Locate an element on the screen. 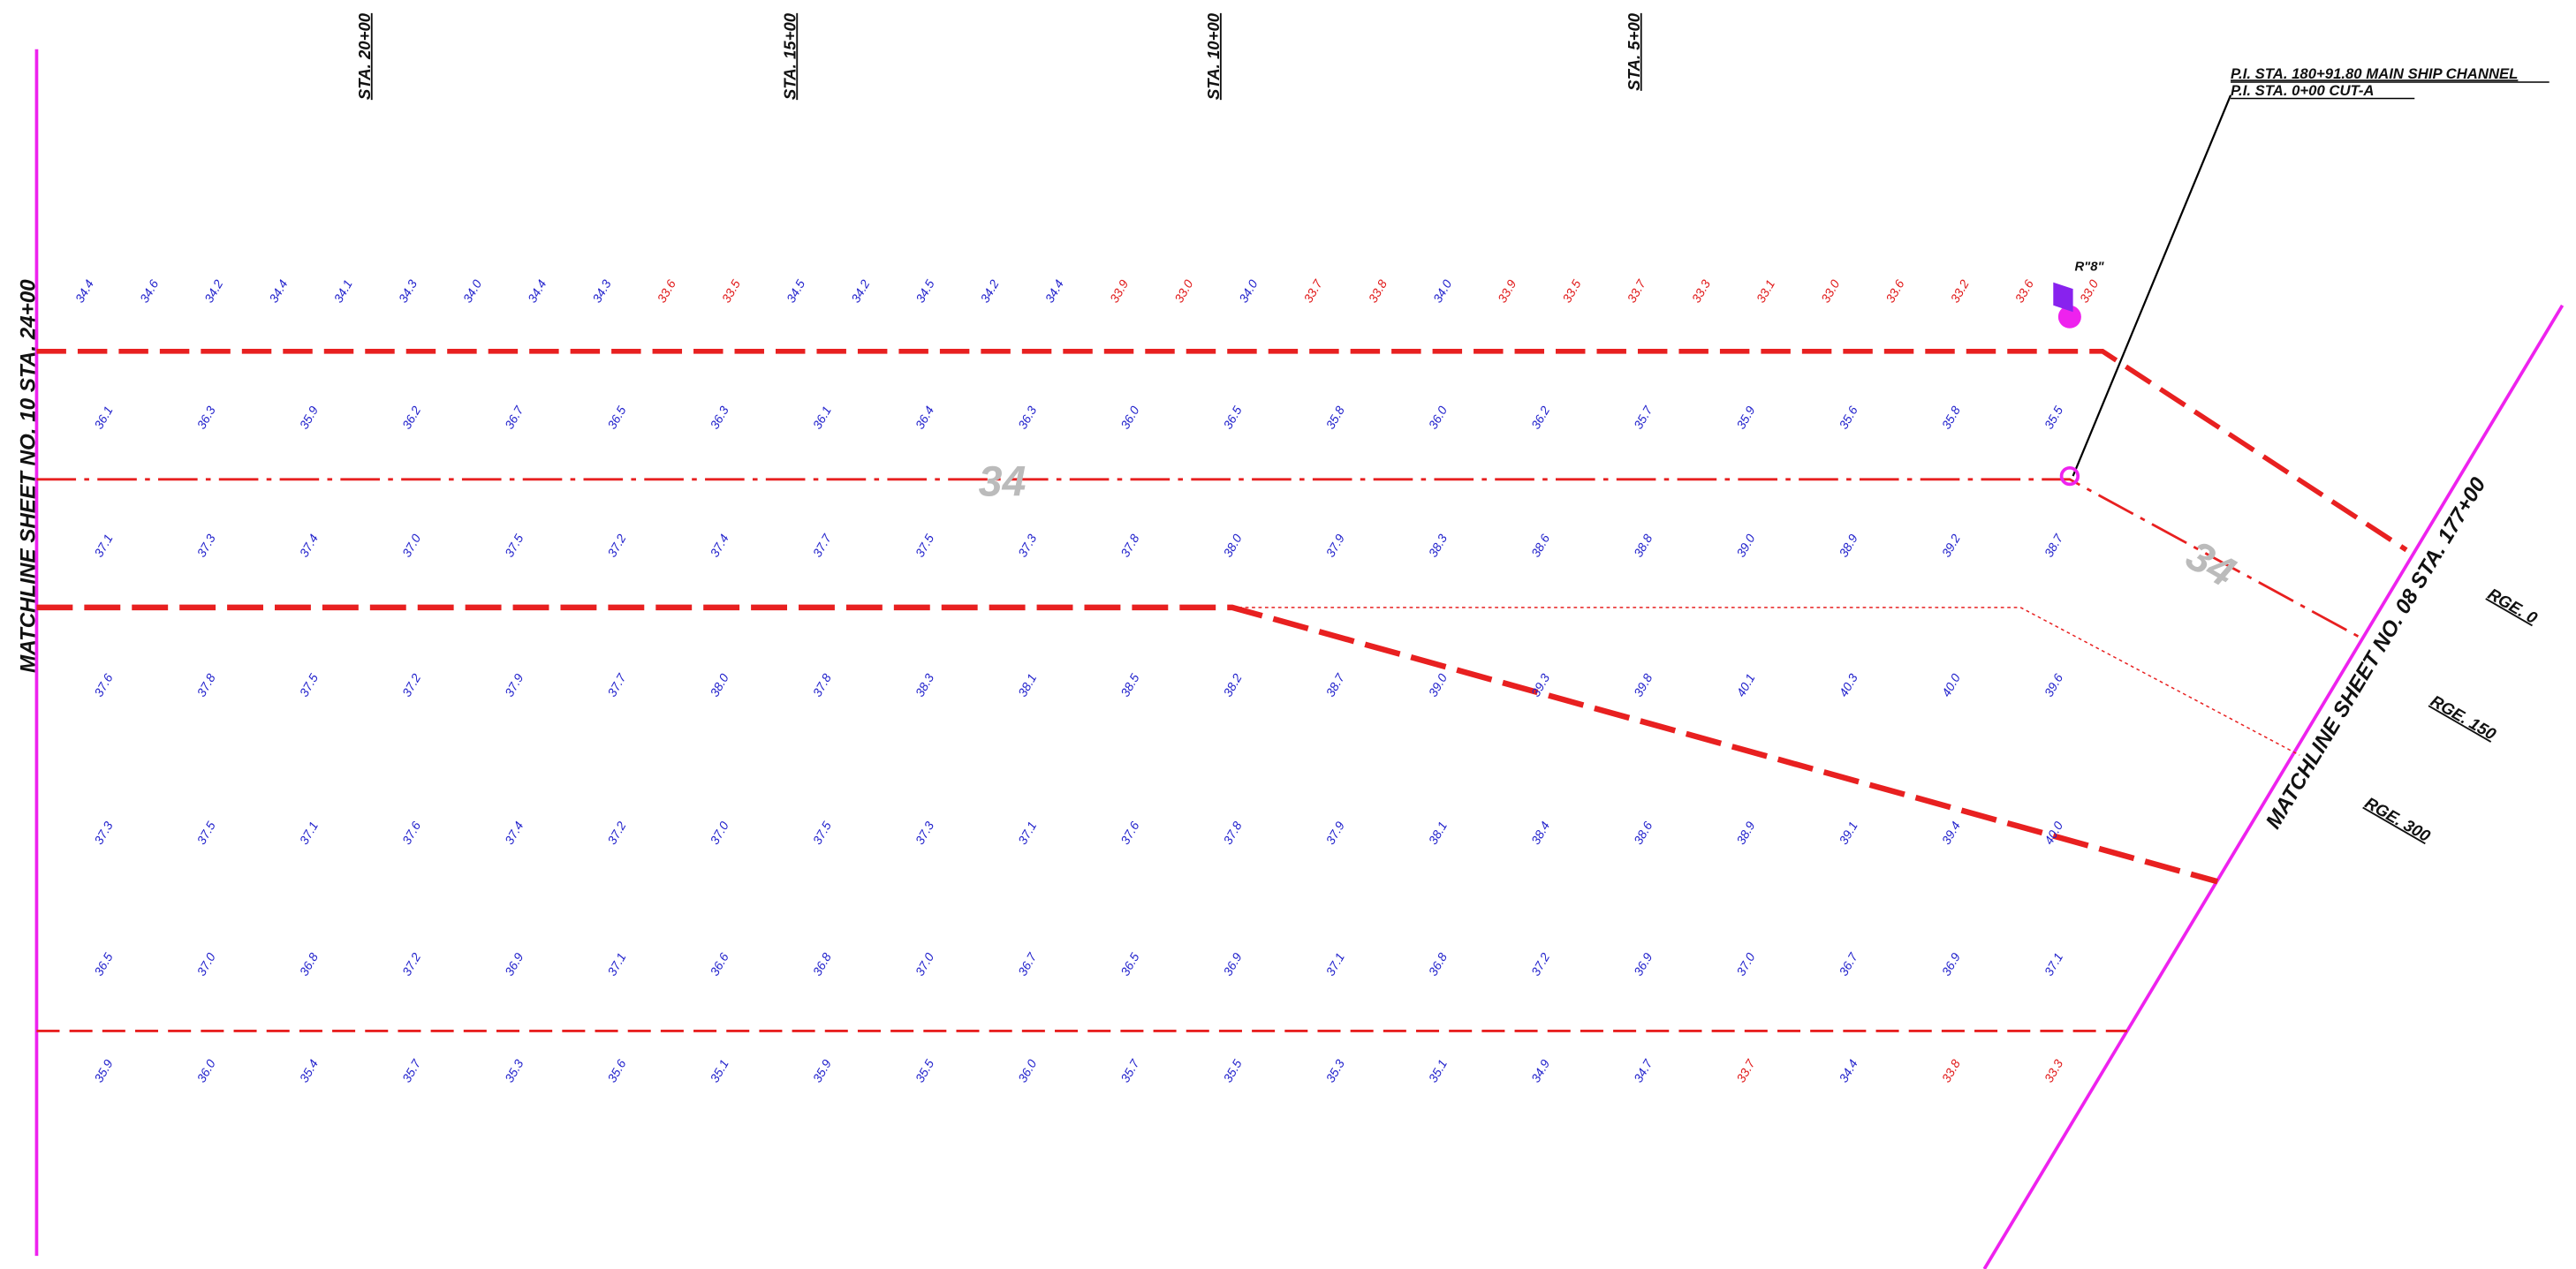 This screenshot has height=1269, width=2576. contour-label: 34 is located at coordinates (1003, 481).